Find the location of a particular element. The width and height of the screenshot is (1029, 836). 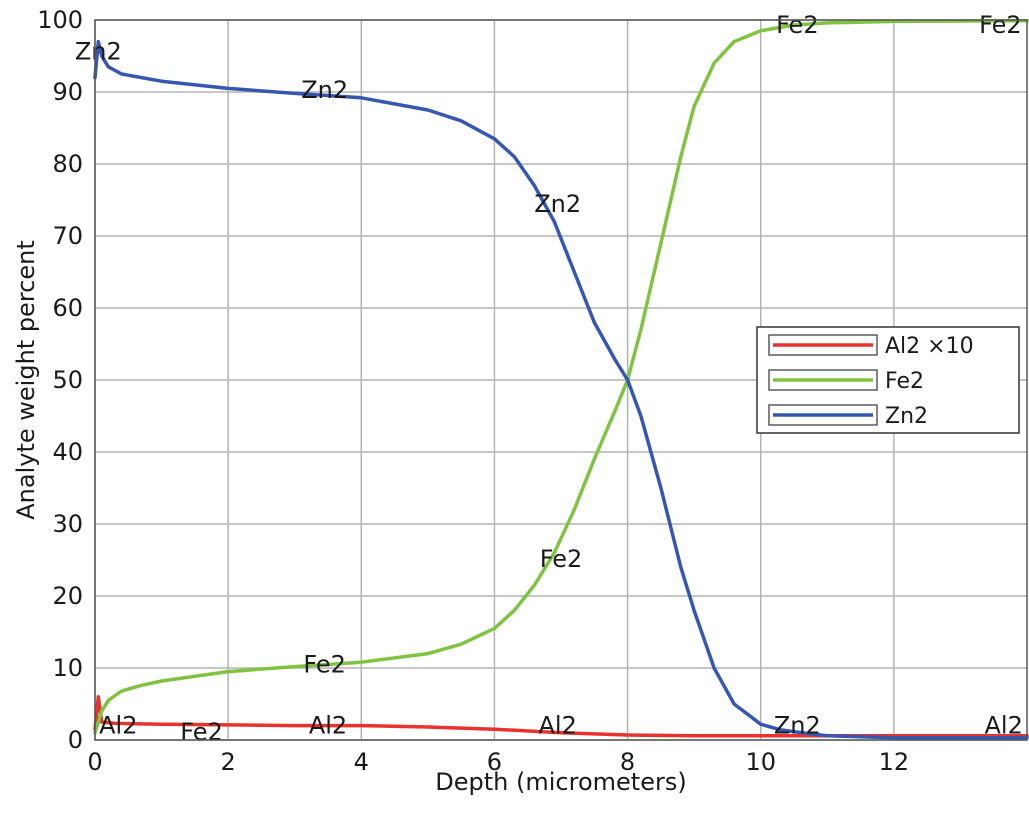

legend-label: Al2 ×10 is located at coordinates (929, 346).